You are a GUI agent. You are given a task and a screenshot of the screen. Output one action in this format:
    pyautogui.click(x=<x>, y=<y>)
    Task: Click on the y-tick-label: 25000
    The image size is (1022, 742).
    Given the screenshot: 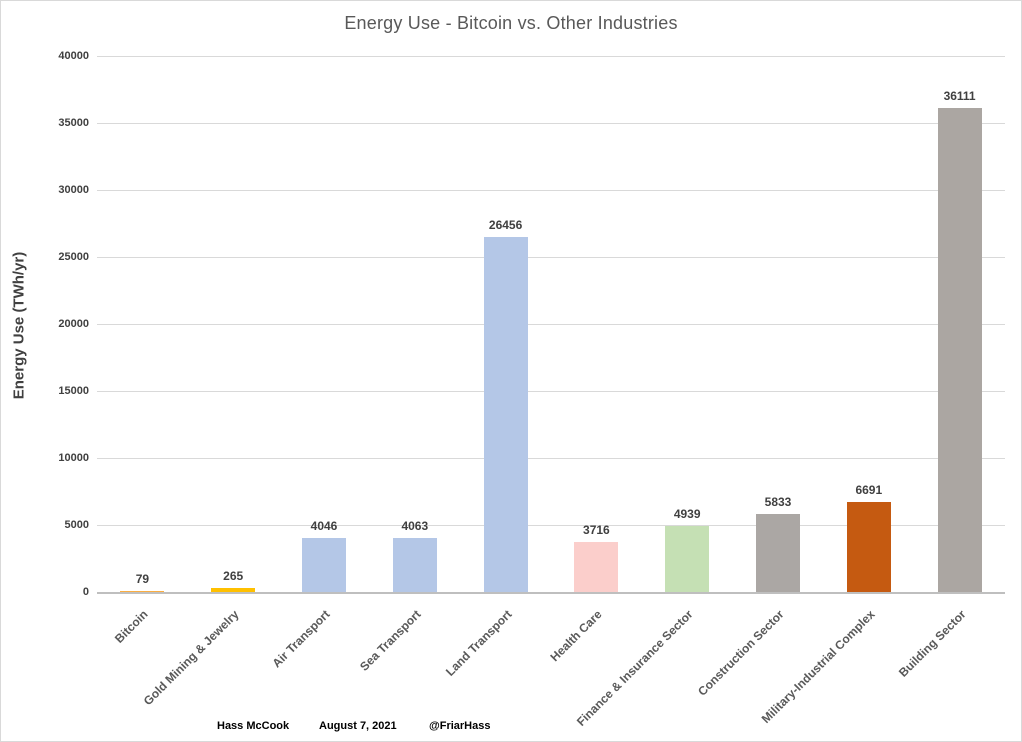 What is the action you would take?
    pyautogui.click(x=73, y=257)
    